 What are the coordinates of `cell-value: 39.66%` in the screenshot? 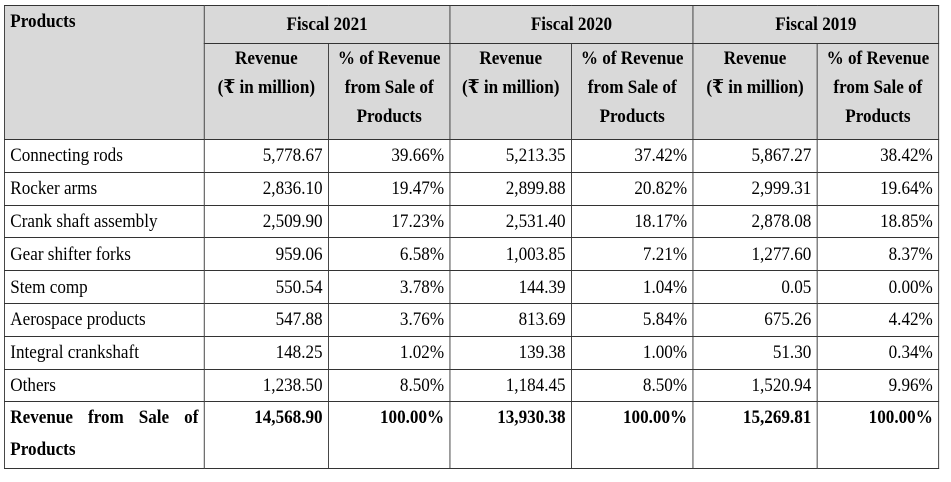 It's located at (389, 156).